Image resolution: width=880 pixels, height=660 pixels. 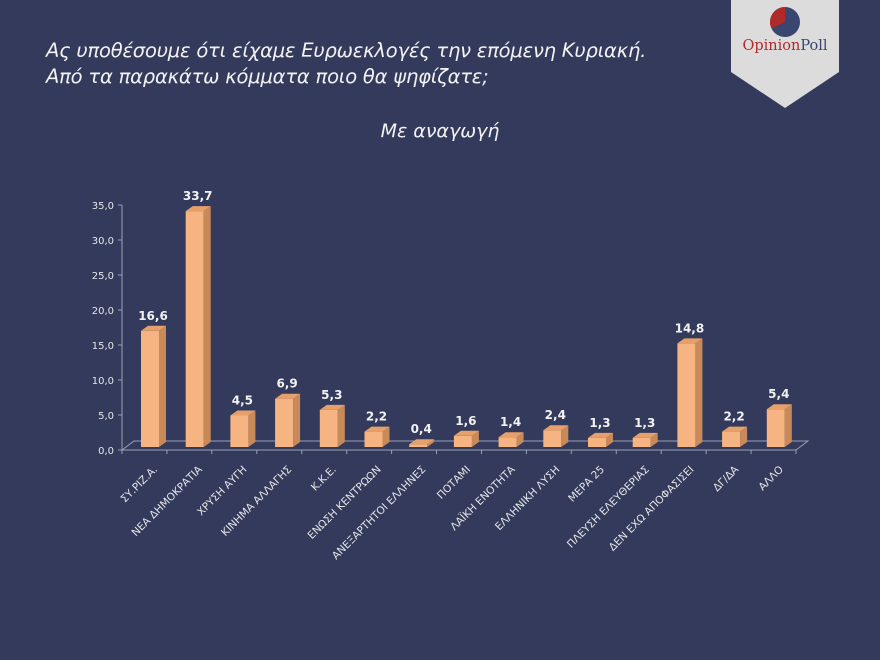 I want to click on value-label: 6,9, so click(x=286, y=384).